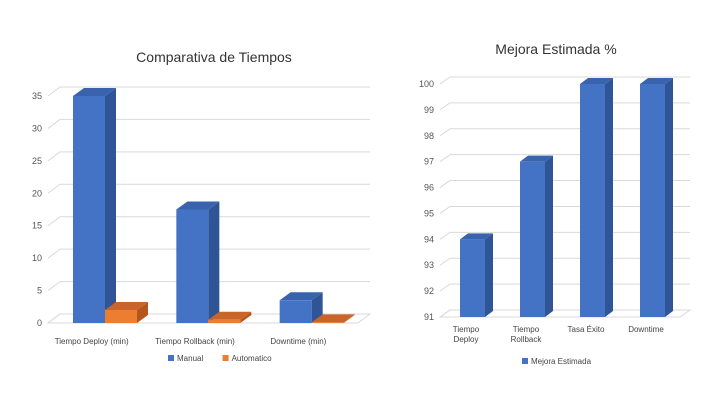 The height and width of the screenshot is (405, 720). I want to click on c1-y-tick-label: 35, so click(37, 96).